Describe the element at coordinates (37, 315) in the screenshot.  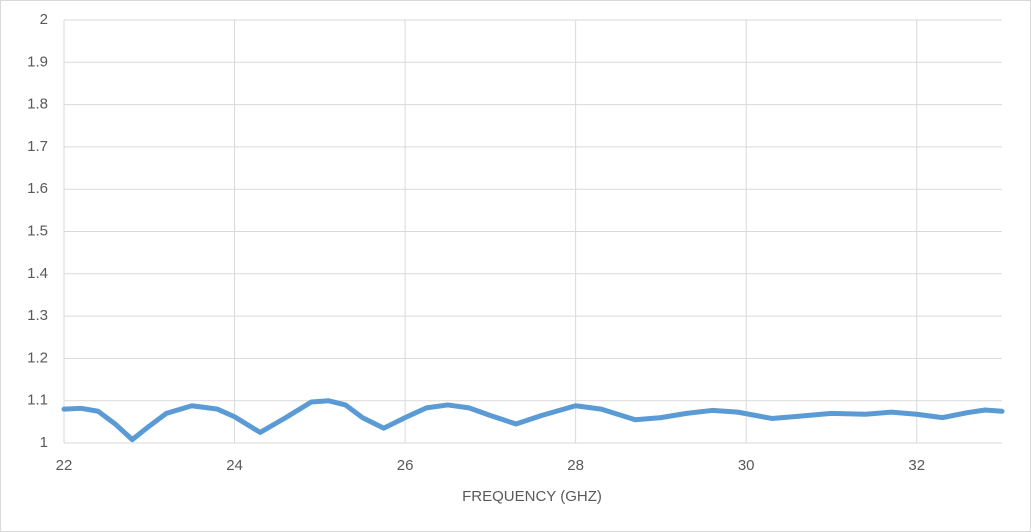
I see `y-tick-label: 1.3` at that location.